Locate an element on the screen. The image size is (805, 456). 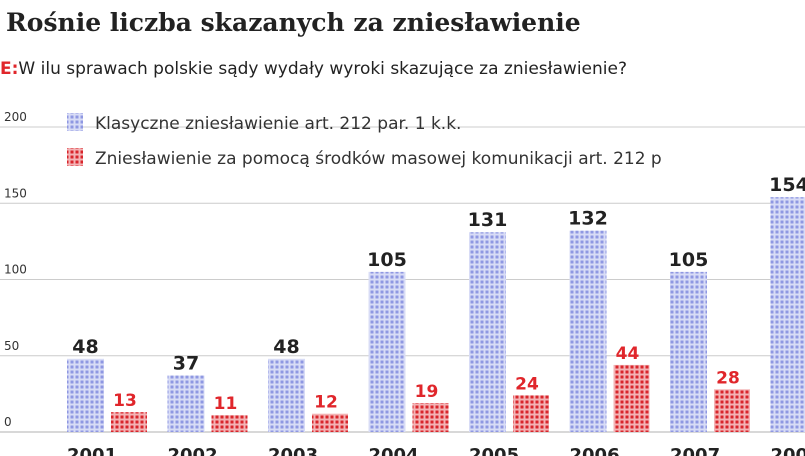
data-label-klasyczne-2003: 48 is located at coordinates (286, 347).